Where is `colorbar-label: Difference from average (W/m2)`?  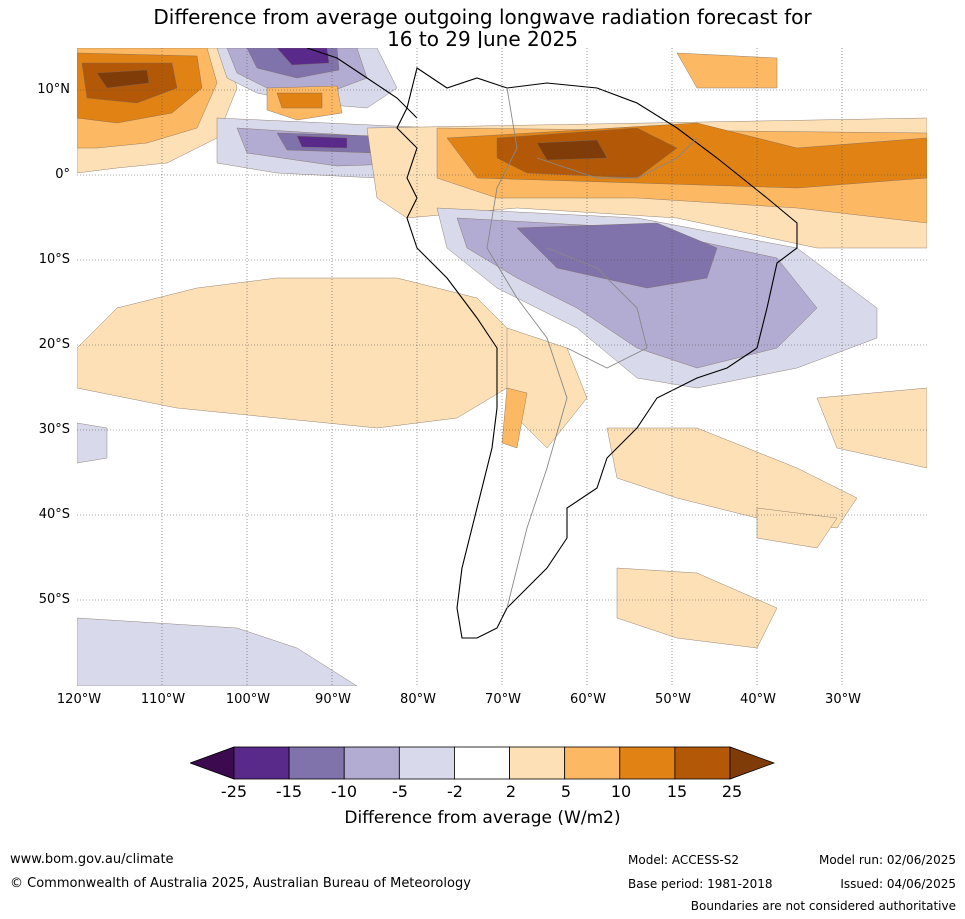
colorbar-label: Difference from average (W/m2) is located at coordinates (482, 818).